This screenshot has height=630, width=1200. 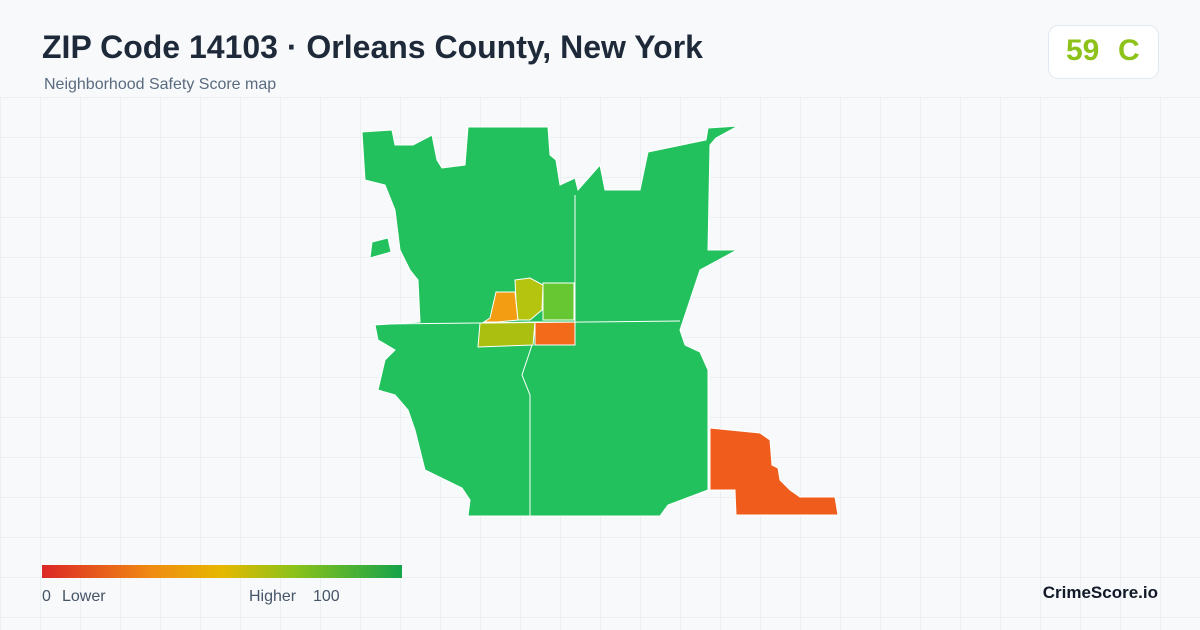 What do you see at coordinates (46, 596) in the screenshot?
I see `legend-min: 0` at bounding box center [46, 596].